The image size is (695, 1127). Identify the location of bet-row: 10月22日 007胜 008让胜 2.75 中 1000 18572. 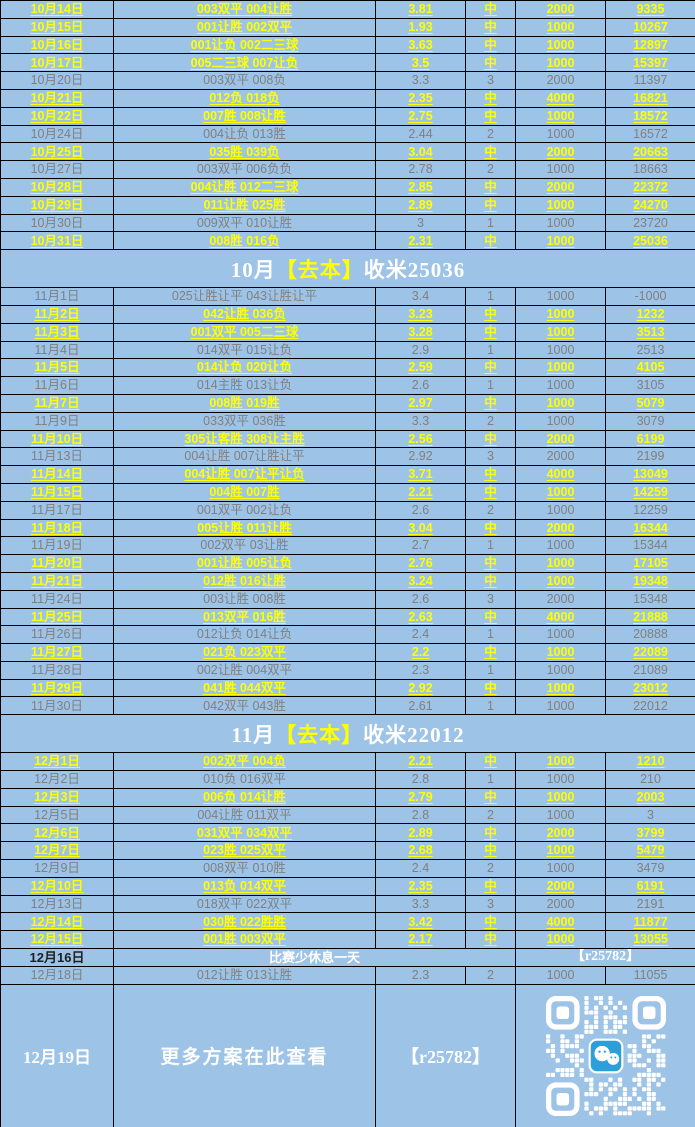
(347, 116).